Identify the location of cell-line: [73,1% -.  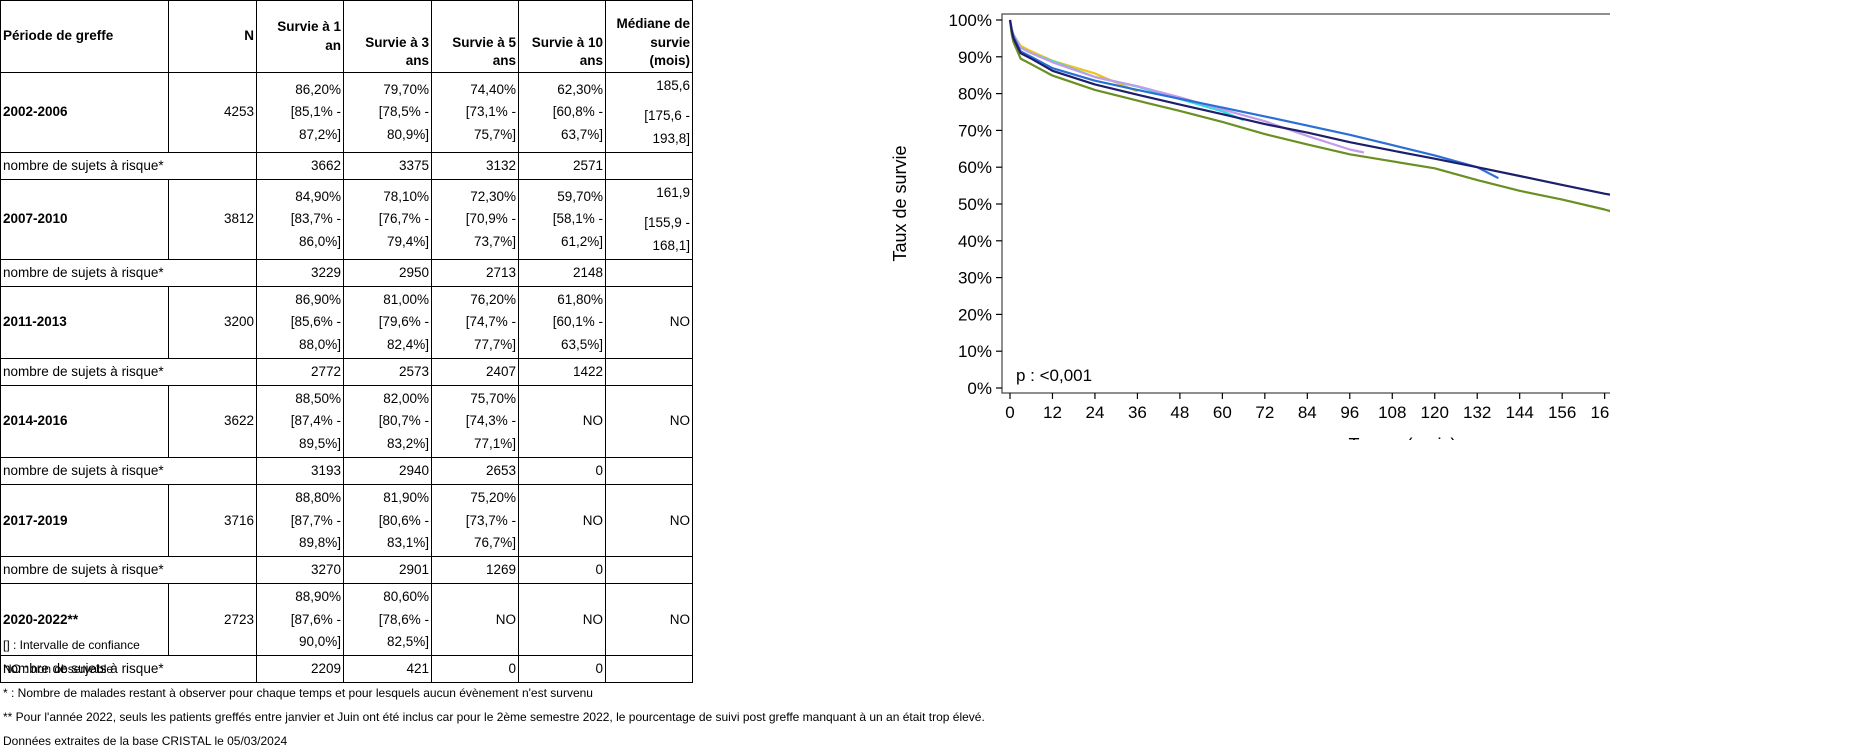
(490, 112).